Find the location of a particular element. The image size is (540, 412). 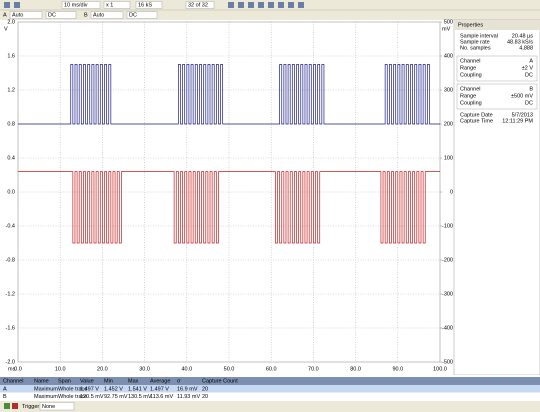

channel-b-coupling-text: DC is located at coordinates (133, 15).